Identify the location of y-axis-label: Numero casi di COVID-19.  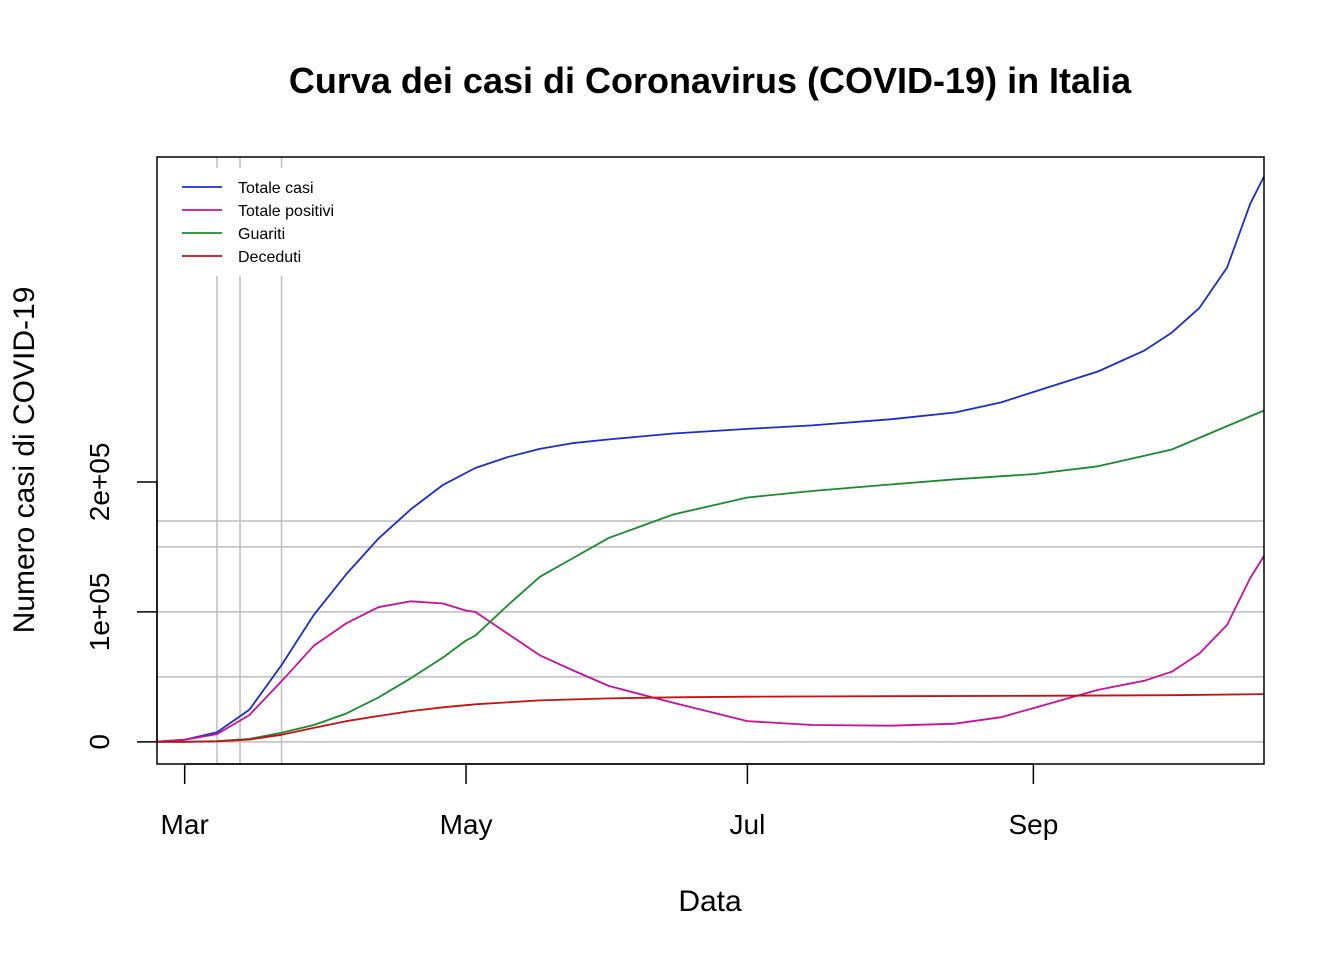
(24, 460).